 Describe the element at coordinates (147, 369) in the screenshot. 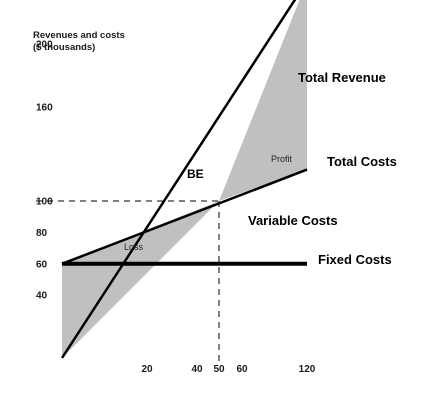

I see `x-tick-label: 20` at that location.